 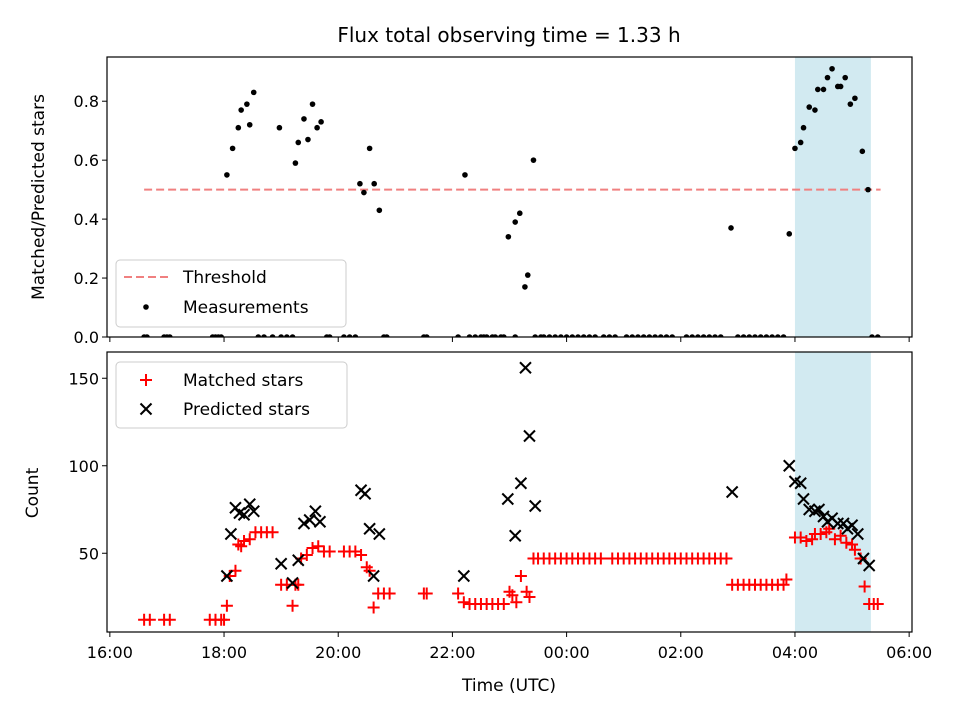 I want to click on legend-bottom: Matched stars Predicted stars, so click(x=231, y=395).